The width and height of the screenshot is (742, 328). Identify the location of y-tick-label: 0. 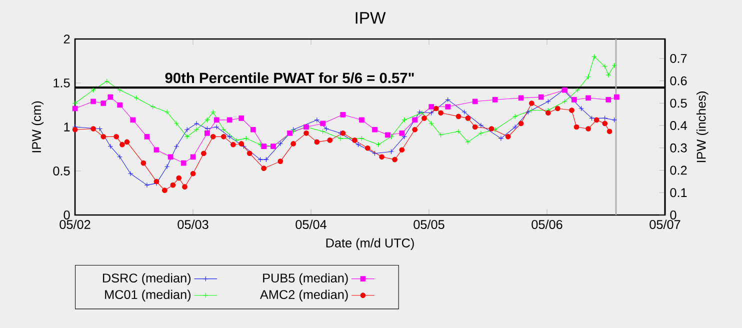
(67, 215).